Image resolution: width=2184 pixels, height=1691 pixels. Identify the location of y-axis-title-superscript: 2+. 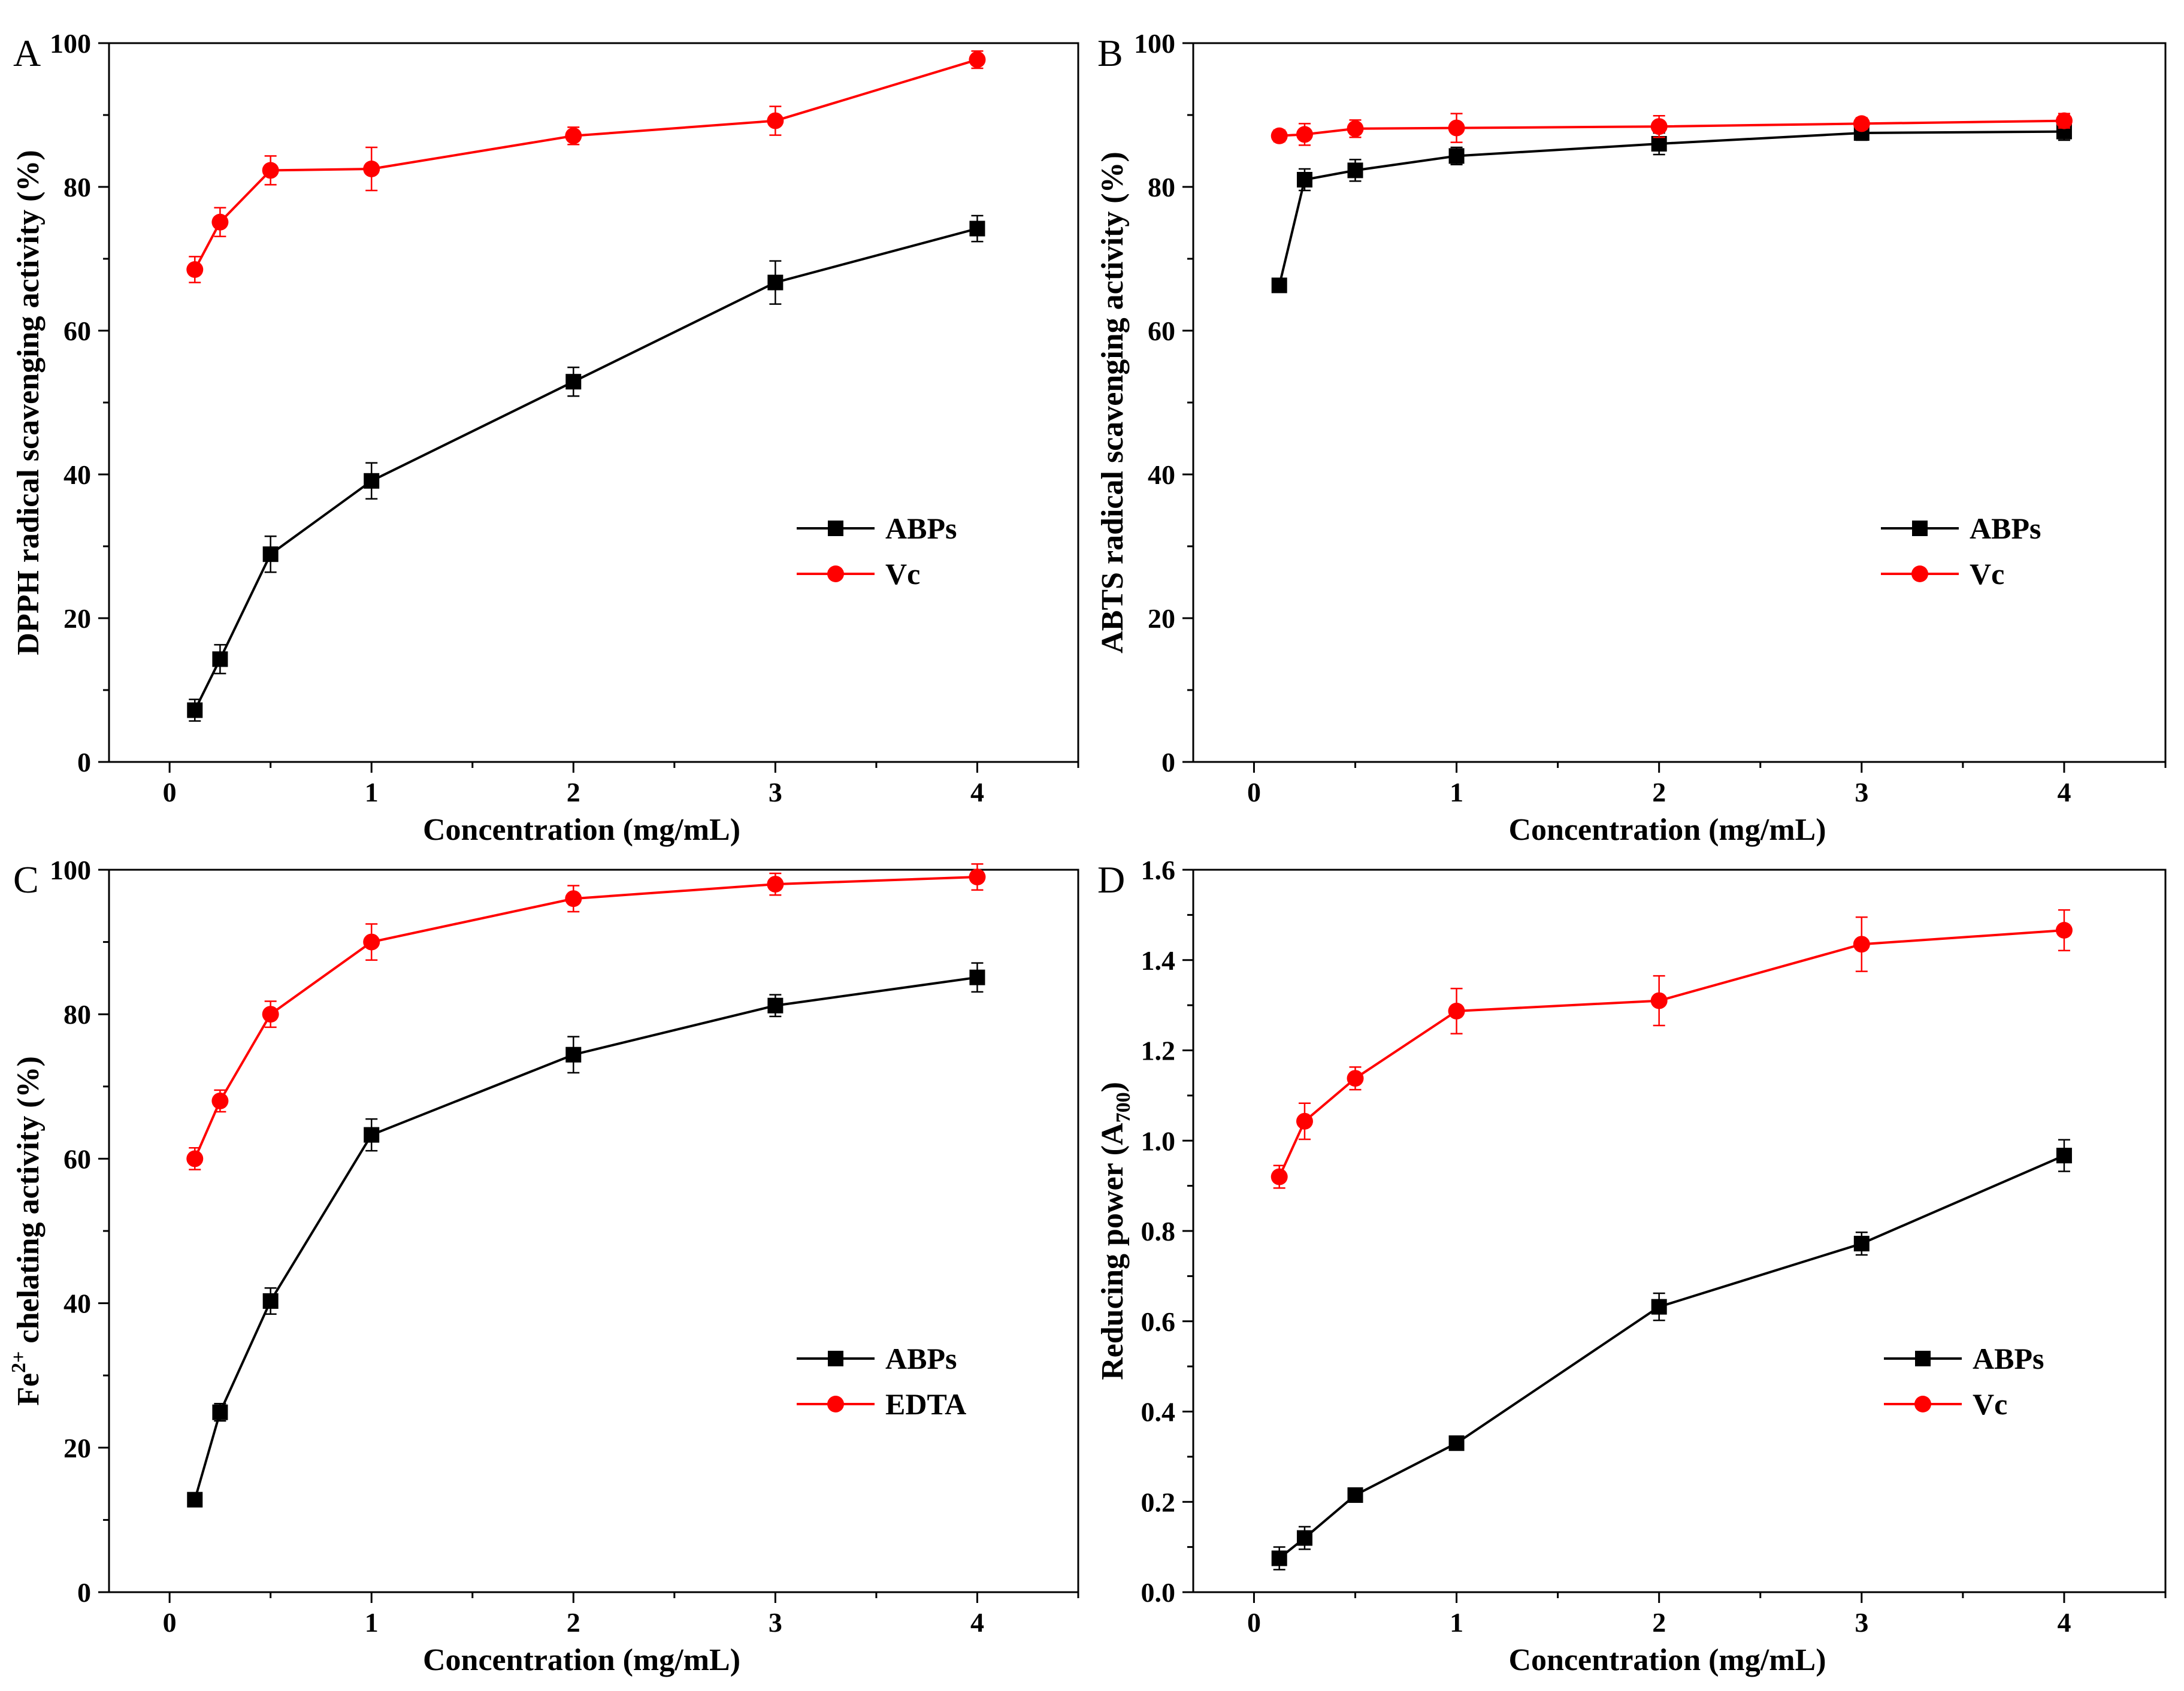
(19, 1362).